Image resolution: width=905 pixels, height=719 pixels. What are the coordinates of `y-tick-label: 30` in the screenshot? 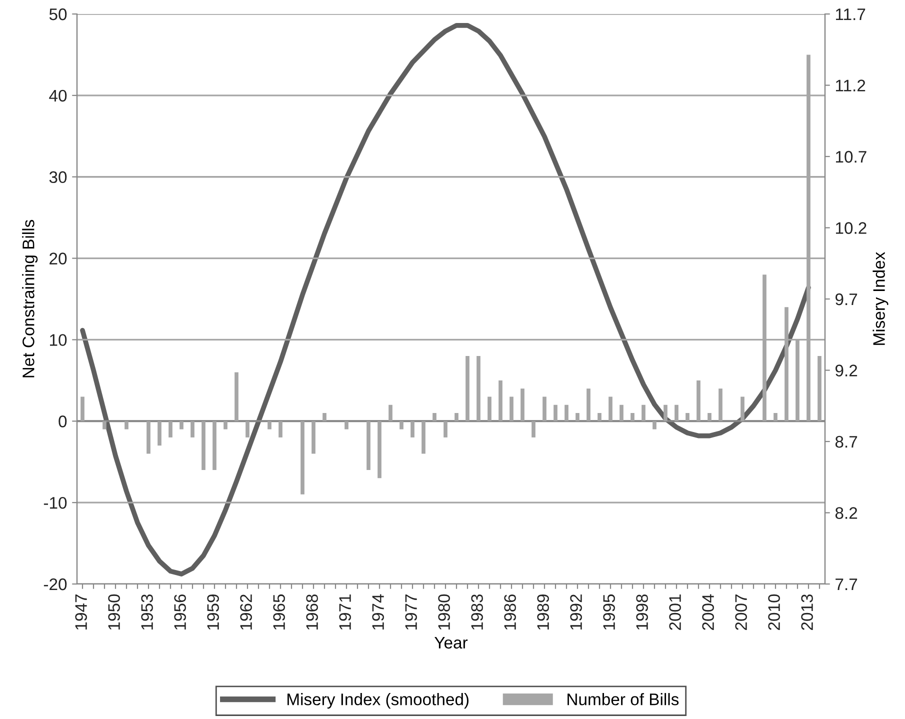 It's located at (58, 177).